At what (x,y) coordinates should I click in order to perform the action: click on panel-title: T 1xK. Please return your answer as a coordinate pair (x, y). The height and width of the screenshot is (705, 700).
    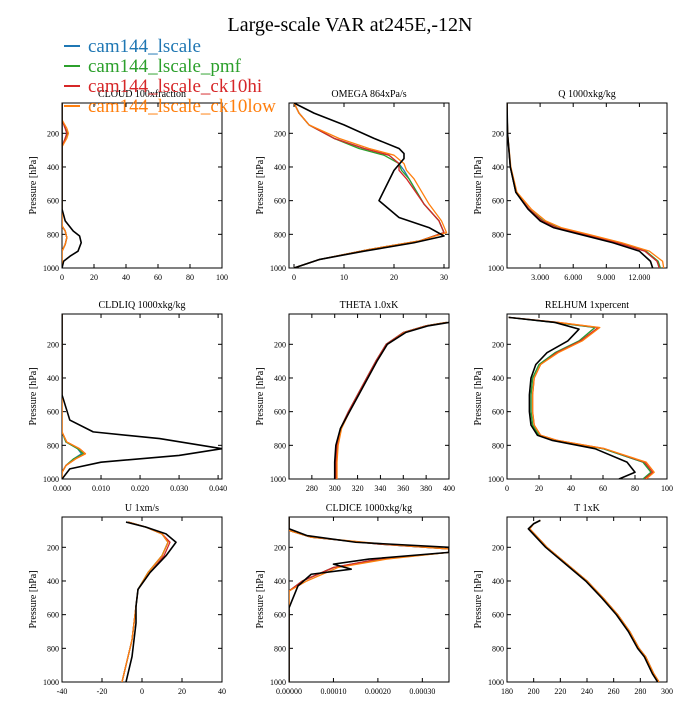
    Looking at the image, I should click on (587, 508).